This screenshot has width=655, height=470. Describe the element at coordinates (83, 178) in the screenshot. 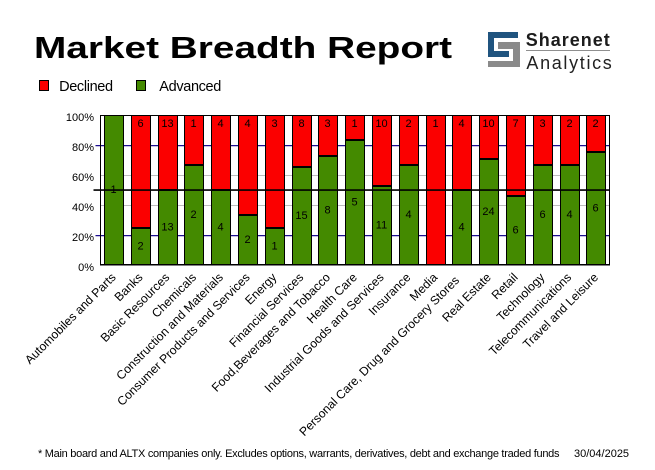

I see `svg-text: 60%` at that location.